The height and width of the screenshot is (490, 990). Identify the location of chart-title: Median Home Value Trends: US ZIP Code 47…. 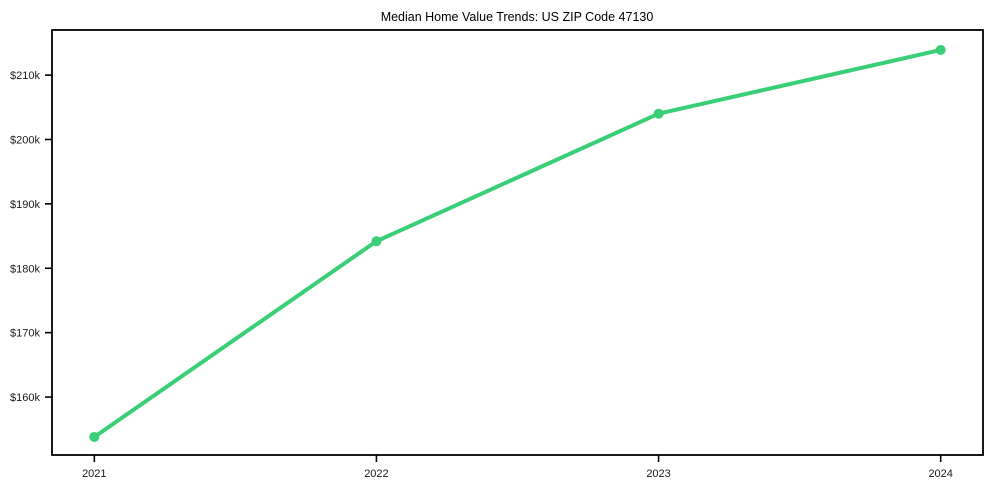
(517, 17).